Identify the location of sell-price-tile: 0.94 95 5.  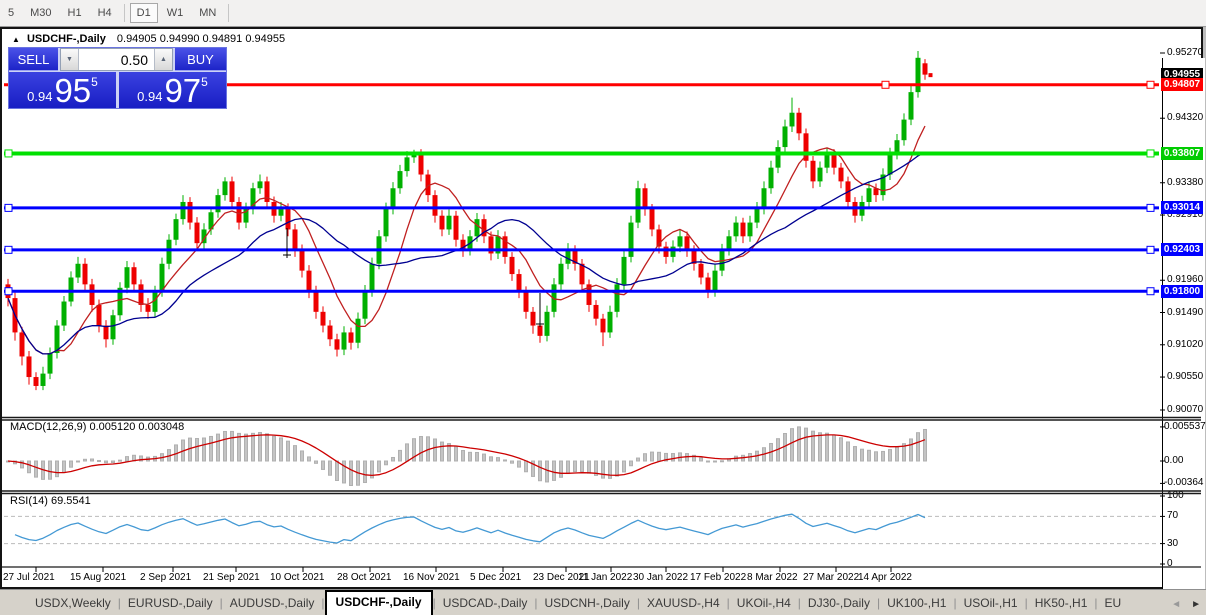
(62, 90).